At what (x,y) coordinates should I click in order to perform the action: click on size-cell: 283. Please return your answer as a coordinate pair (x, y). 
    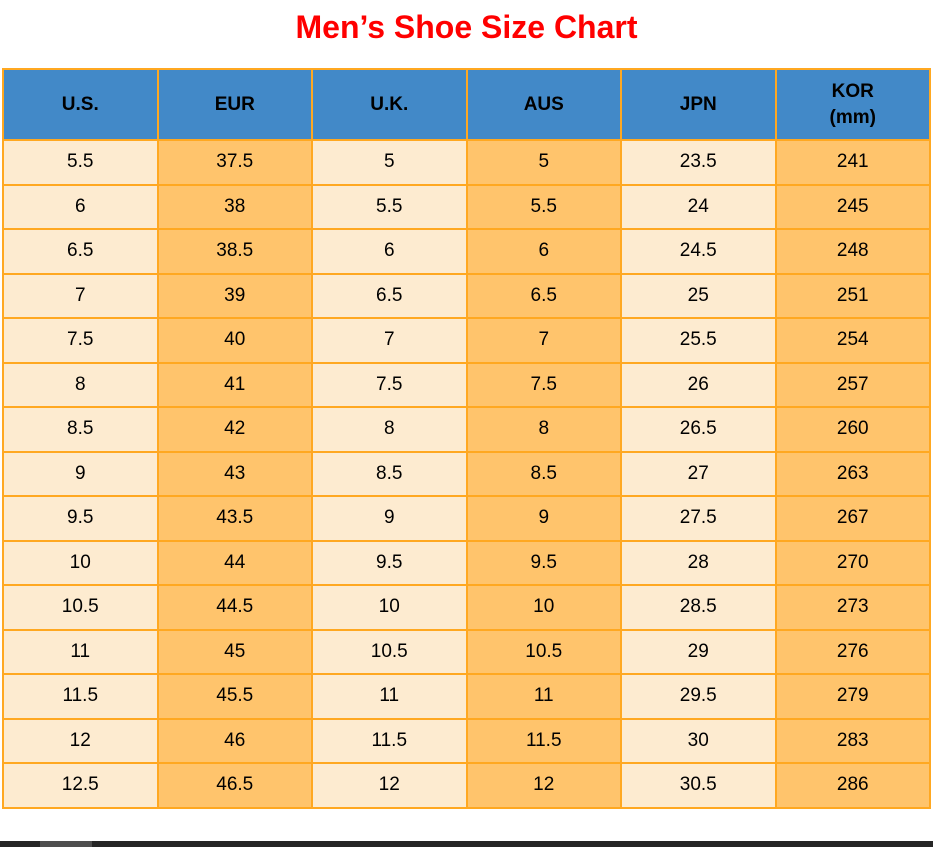
    Looking at the image, I should click on (852, 740).